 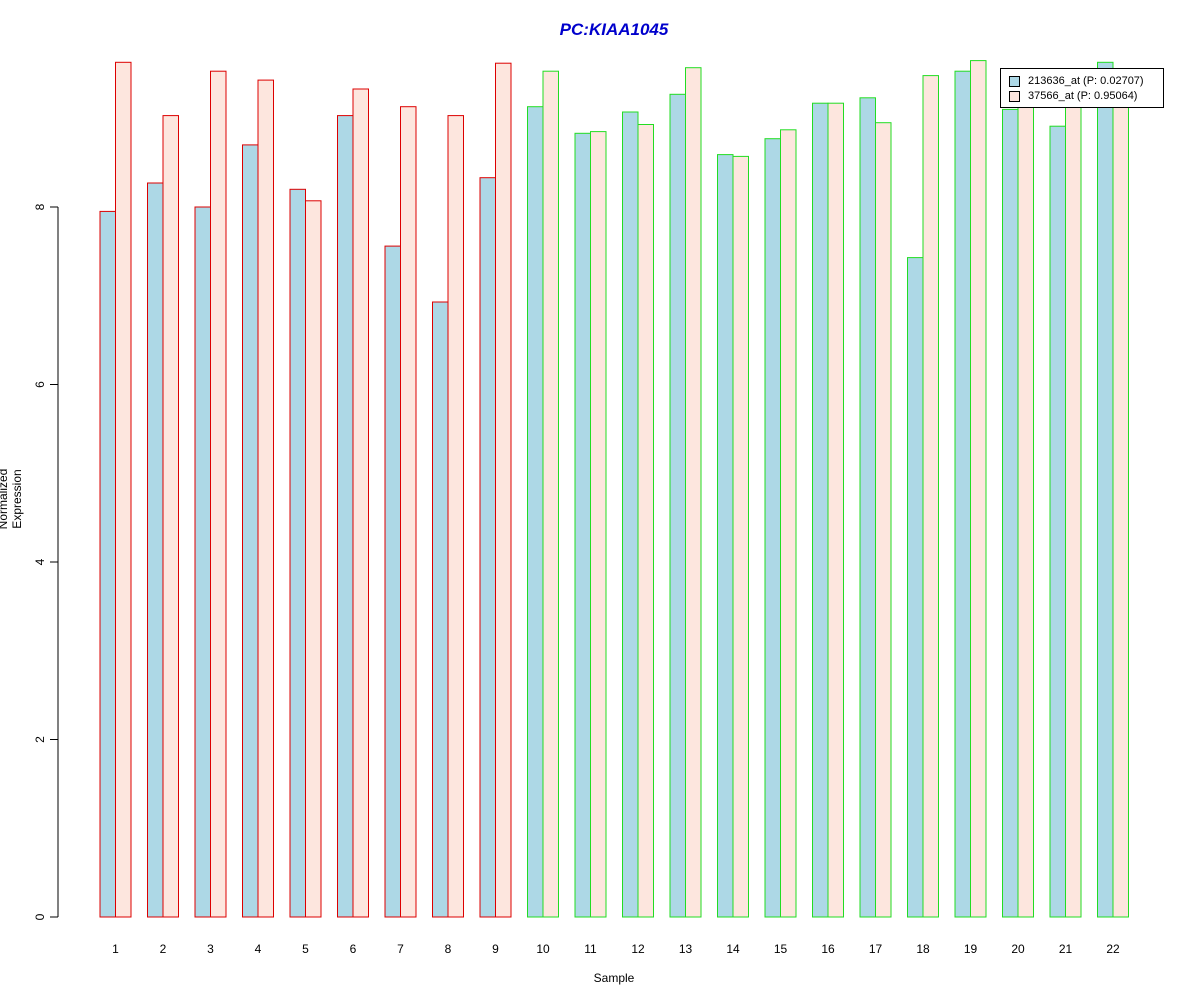 What do you see at coordinates (876, 949) in the screenshot?
I see `x-tick-label-17: 17` at bounding box center [876, 949].